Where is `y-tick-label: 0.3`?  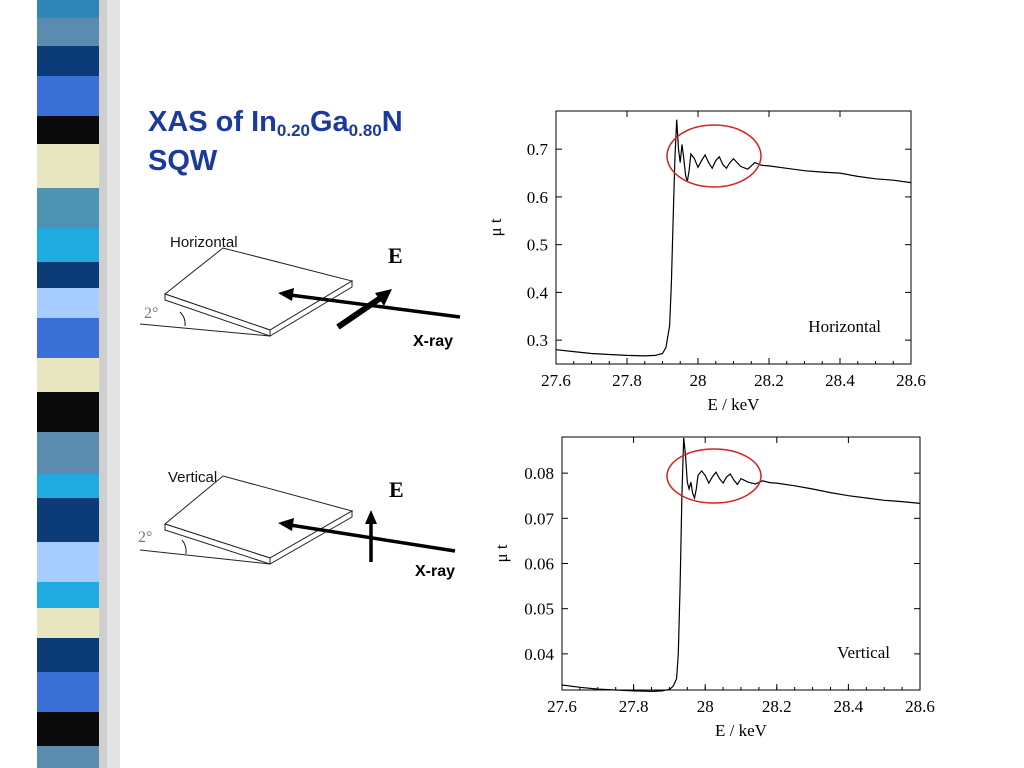 y-tick-label: 0.3 is located at coordinates (537, 340).